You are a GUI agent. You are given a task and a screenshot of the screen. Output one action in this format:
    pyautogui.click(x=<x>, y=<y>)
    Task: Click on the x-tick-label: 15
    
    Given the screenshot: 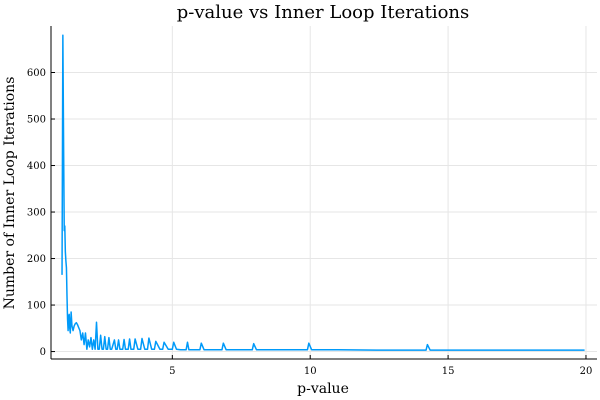 What is the action you would take?
    pyautogui.click(x=448, y=371)
    